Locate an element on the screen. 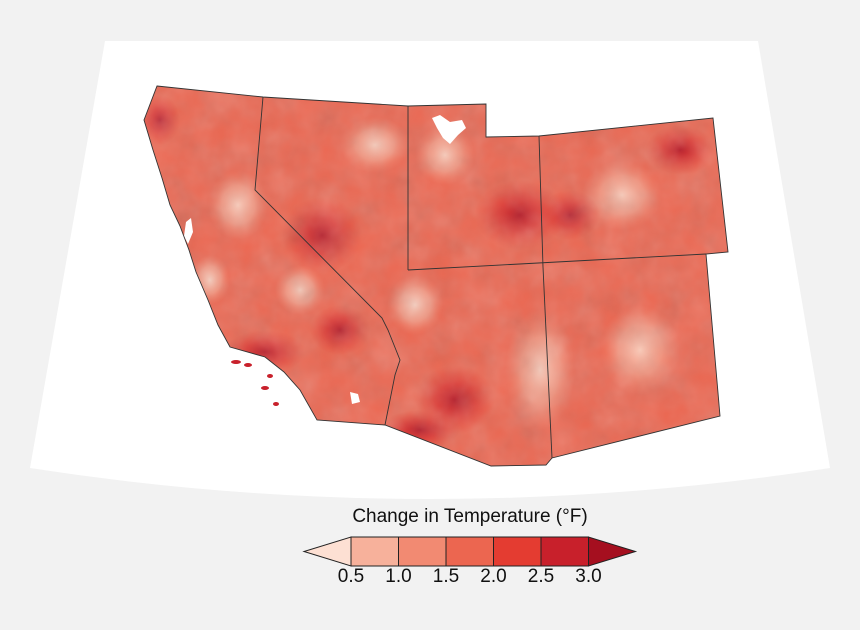 This screenshot has width=860, height=630. legend-title: Change in Temperature (°F) is located at coordinates (470, 516).